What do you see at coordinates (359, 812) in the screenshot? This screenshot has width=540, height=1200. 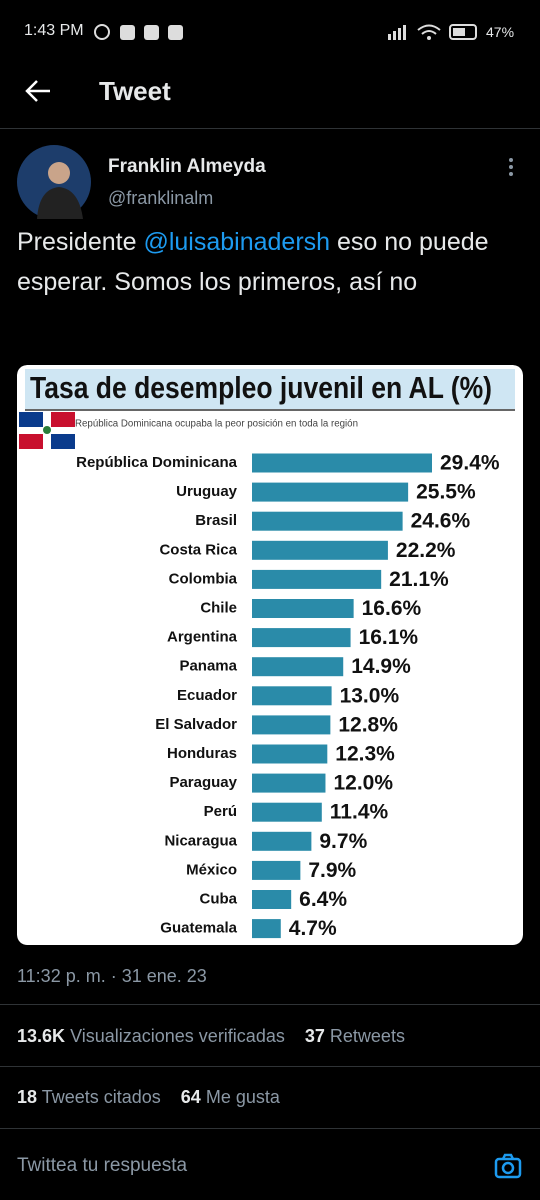 I see `value-label: 11.4%` at bounding box center [359, 812].